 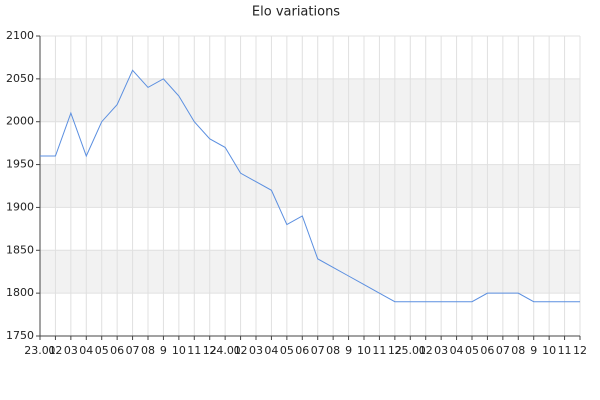 What do you see at coordinates (411, 350) in the screenshot?
I see `x-tick-label: 25.01` at bounding box center [411, 350].